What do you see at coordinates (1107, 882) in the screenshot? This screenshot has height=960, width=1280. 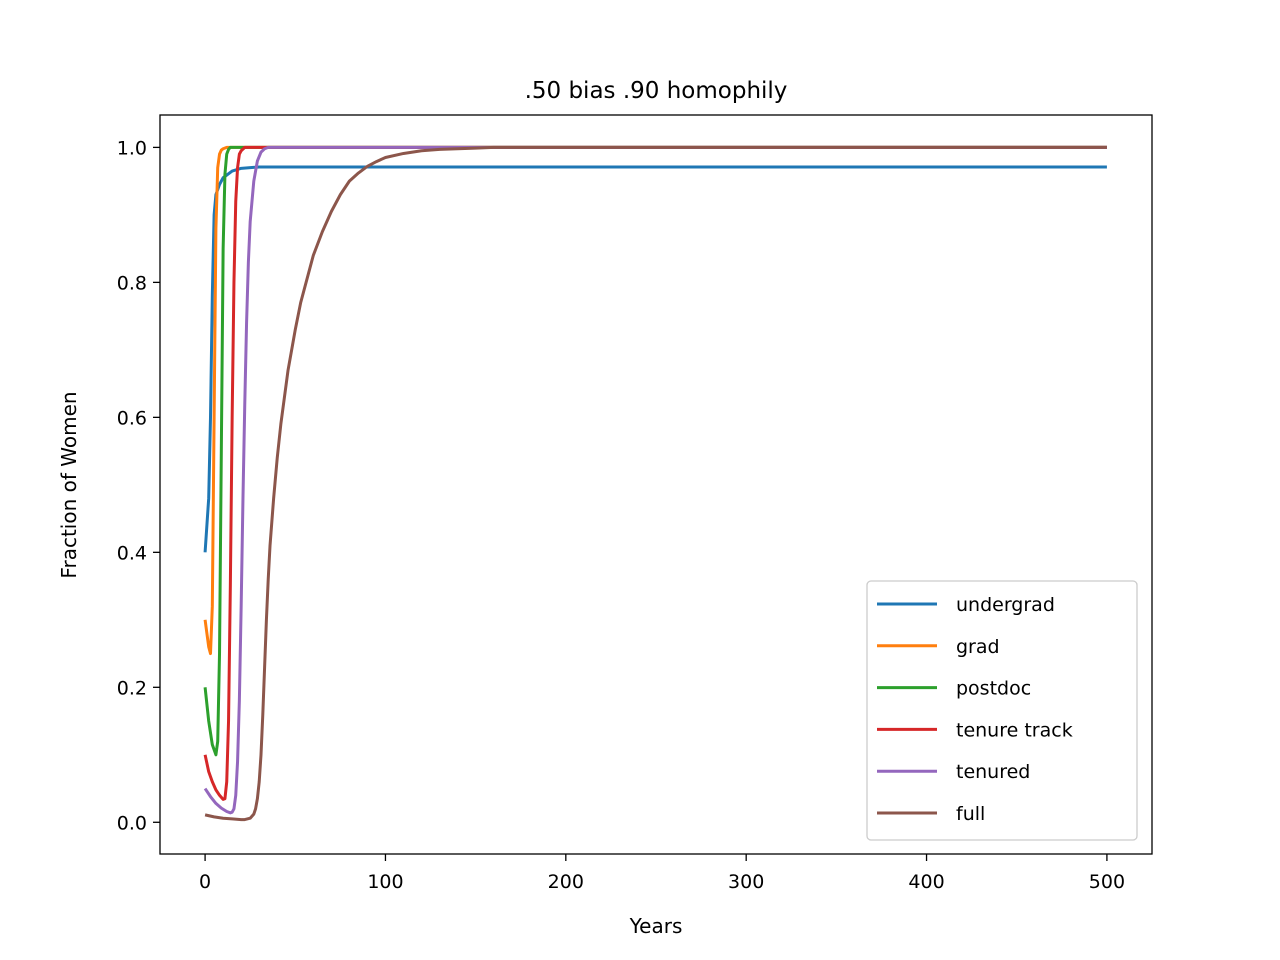 I see `x-tick-label: 500` at bounding box center [1107, 882].